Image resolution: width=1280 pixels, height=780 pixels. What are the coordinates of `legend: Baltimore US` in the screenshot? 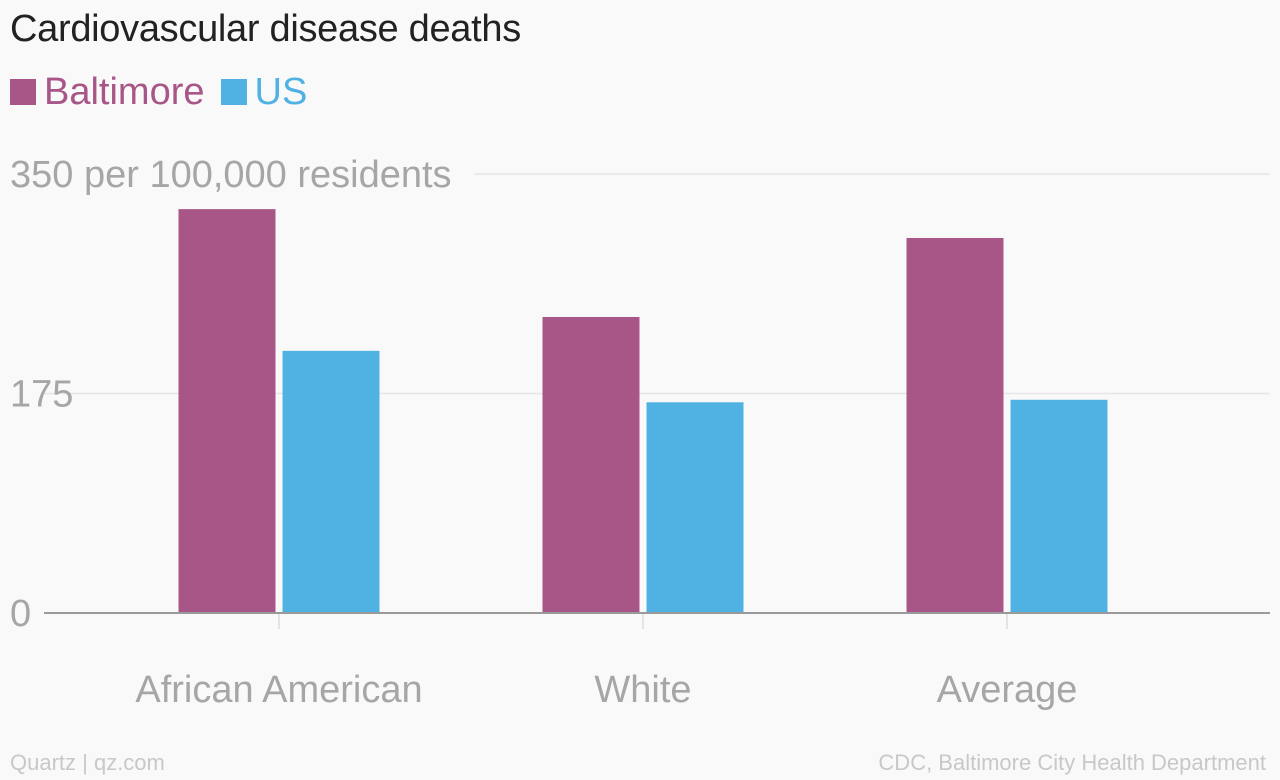 It's located at (166, 92).